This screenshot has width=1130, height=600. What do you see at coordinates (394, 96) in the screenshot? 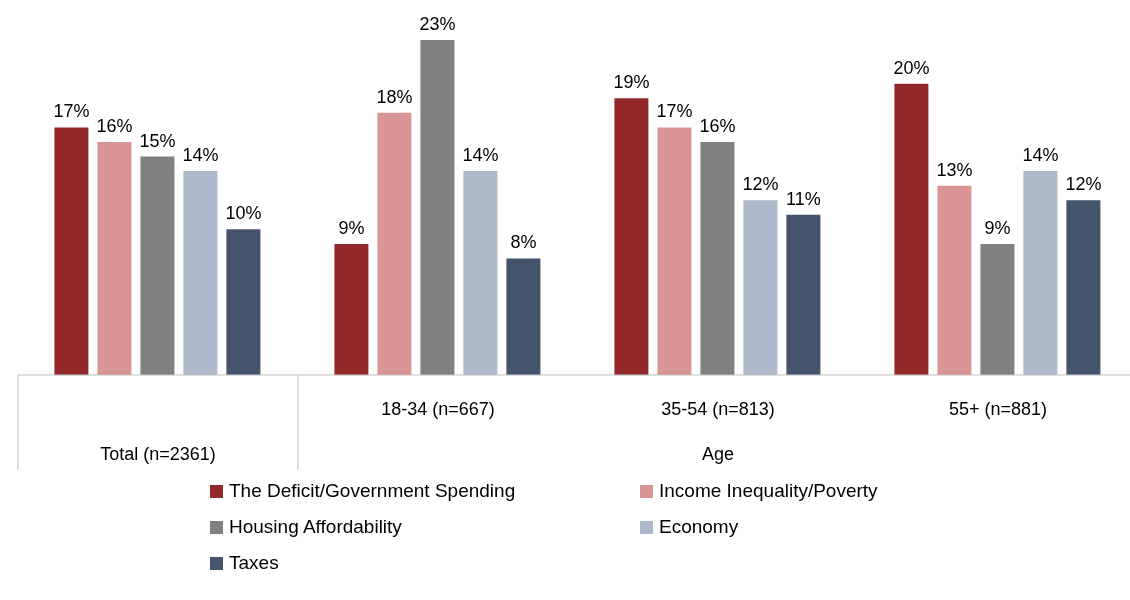
I see `data-label: 18%` at bounding box center [394, 96].